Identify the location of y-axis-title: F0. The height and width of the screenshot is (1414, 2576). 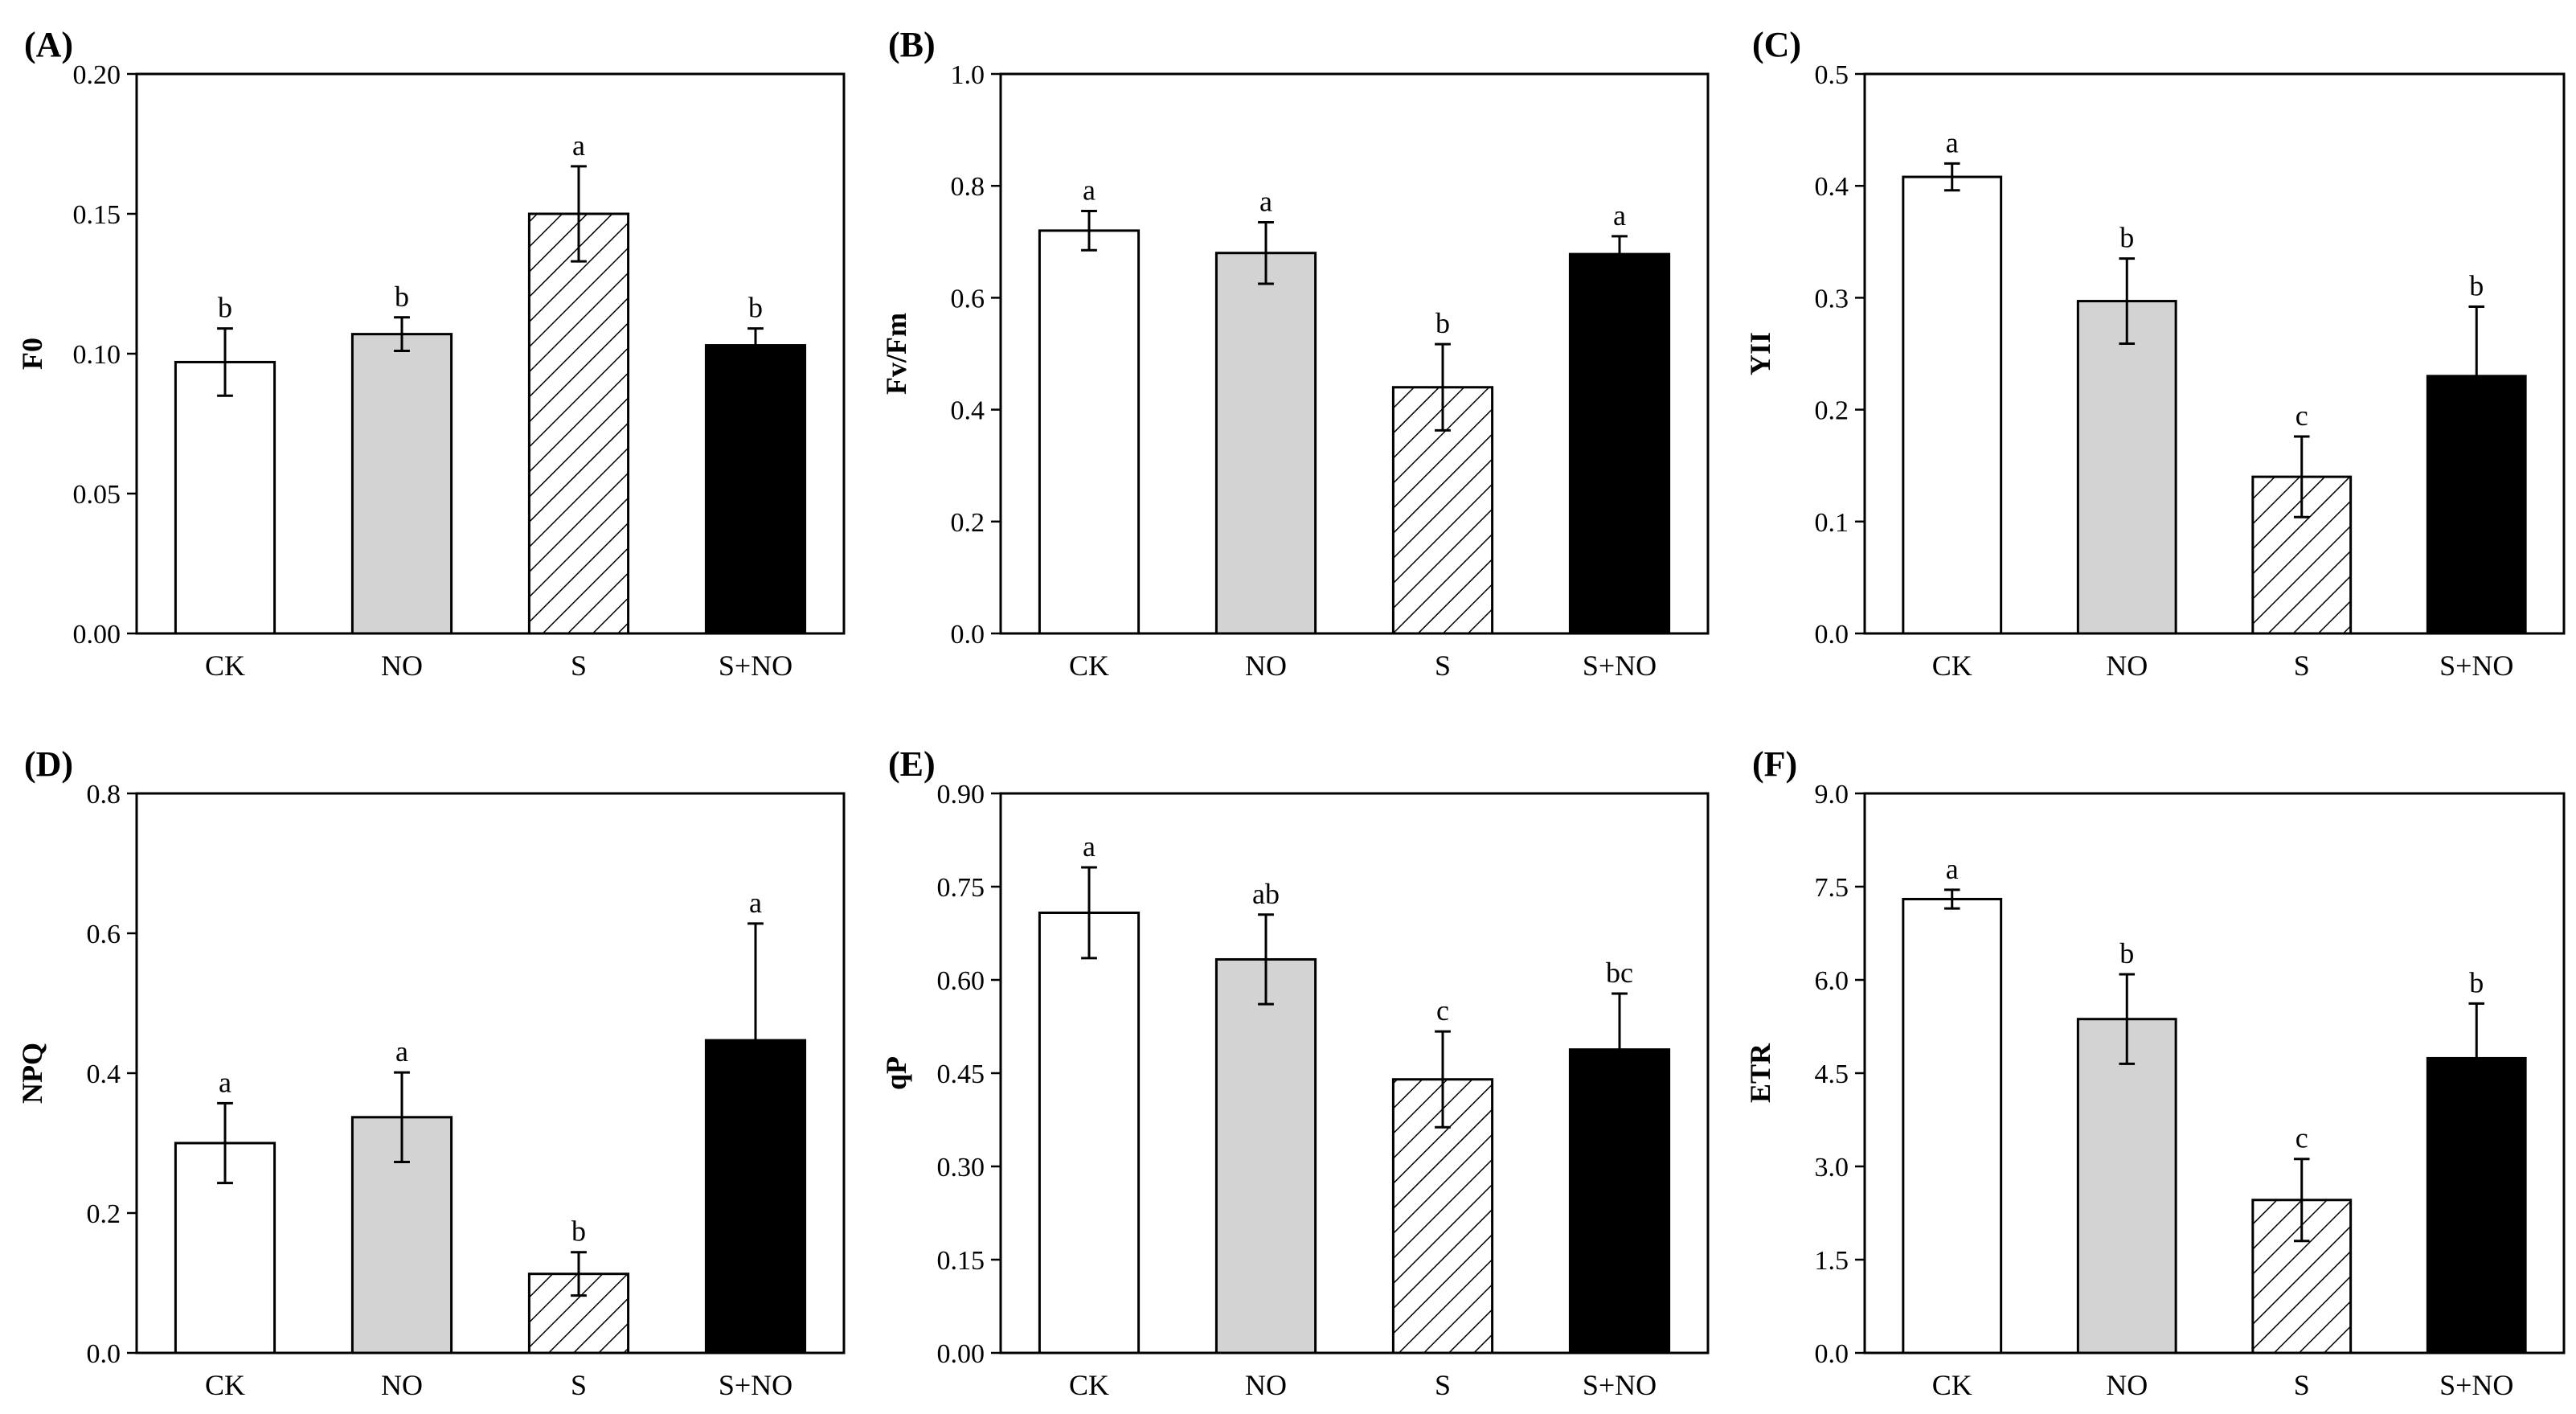
(32, 354).